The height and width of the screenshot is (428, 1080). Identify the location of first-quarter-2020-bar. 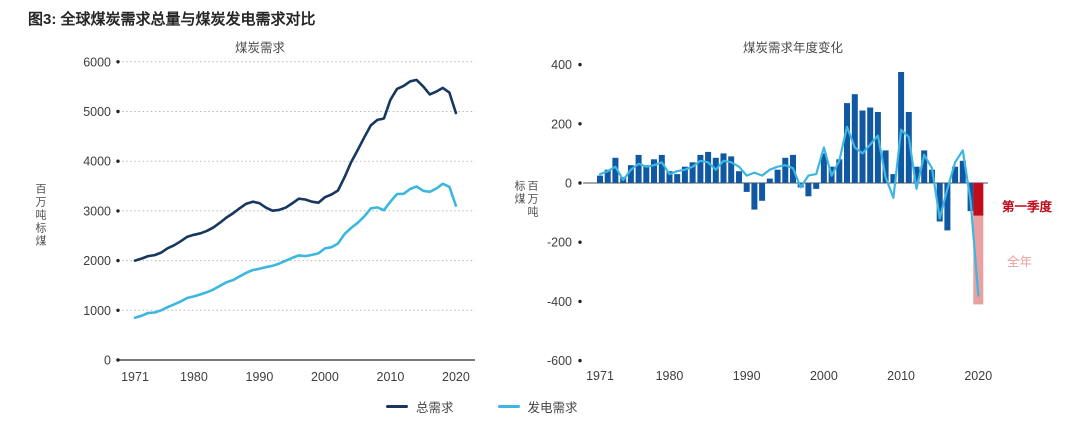
(978, 199).